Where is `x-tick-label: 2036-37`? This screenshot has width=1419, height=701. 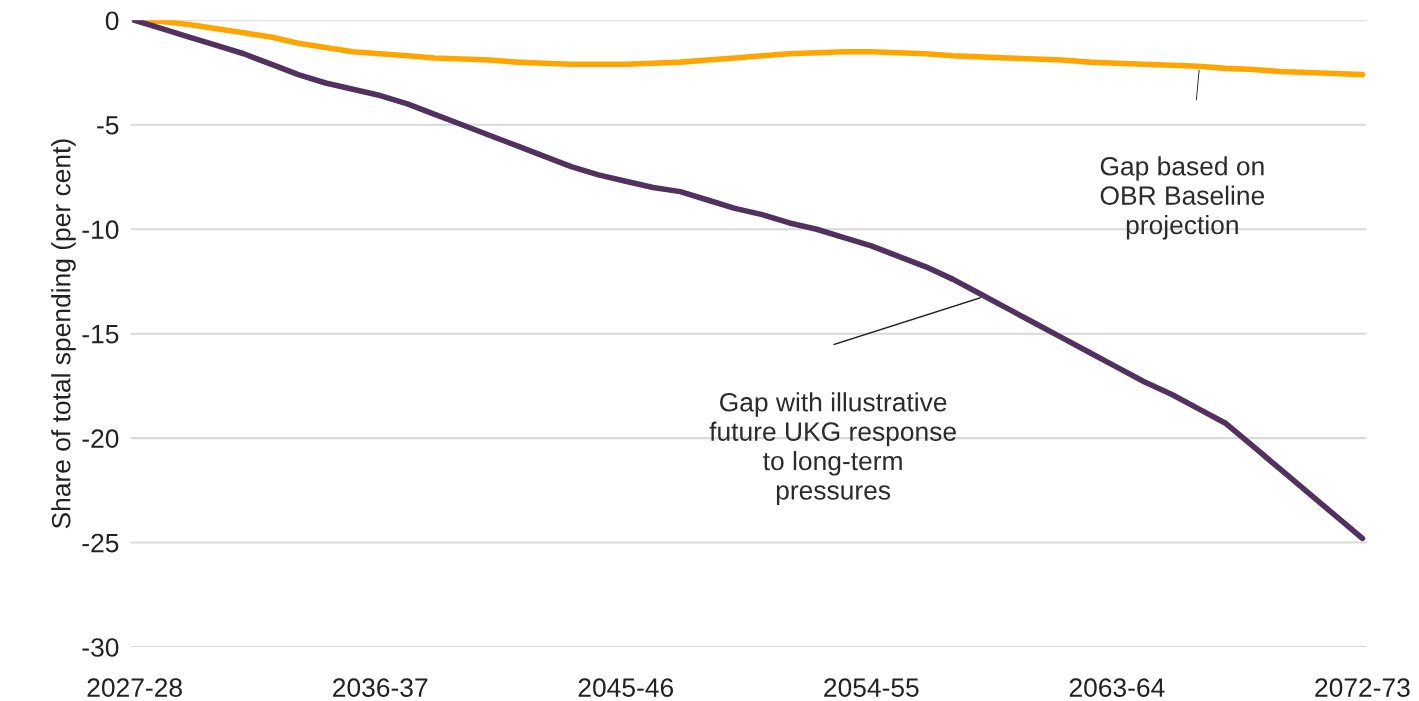
x-tick-label: 2036-37 is located at coordinates (380, 687).